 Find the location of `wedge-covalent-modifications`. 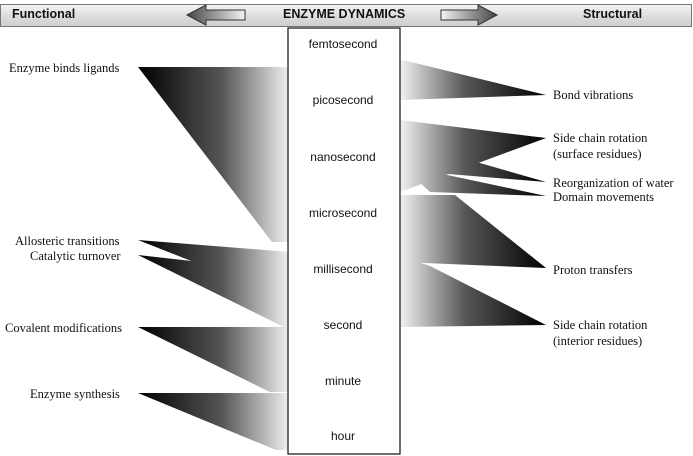

wedge-covalent-modifications is located at coordinates (214, 359).